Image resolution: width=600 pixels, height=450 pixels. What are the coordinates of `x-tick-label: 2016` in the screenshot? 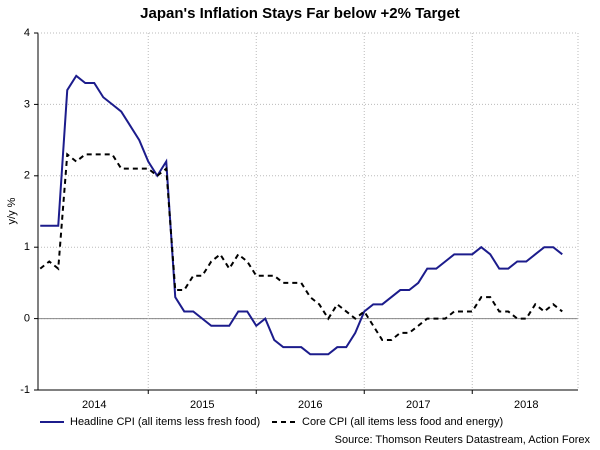 It's located at (310, 405).